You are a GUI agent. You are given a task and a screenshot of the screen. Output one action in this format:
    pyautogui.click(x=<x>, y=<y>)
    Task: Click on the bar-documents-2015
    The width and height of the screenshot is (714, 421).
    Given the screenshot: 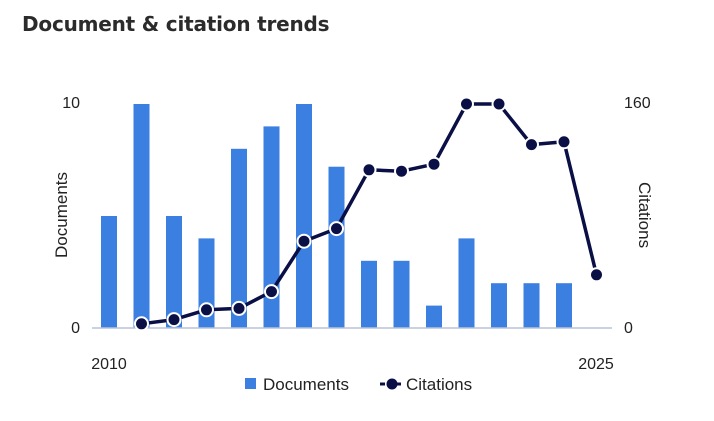 What is the action you would take?
    pyautogui.click(x=271, y=227)
    